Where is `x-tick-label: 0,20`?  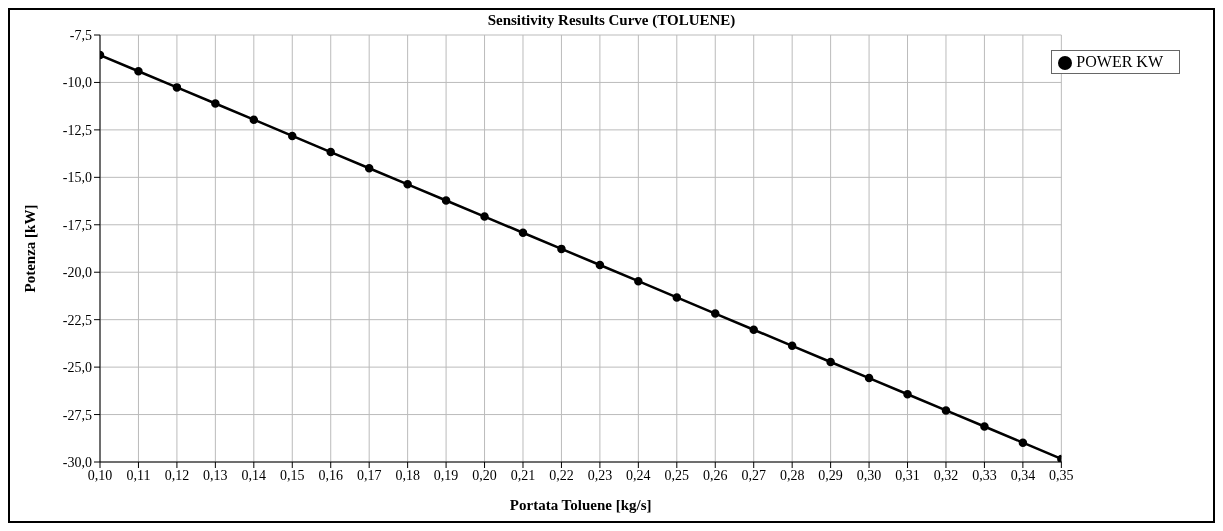
x-tick-label: 0,20 is located at coordinates (484, 475).